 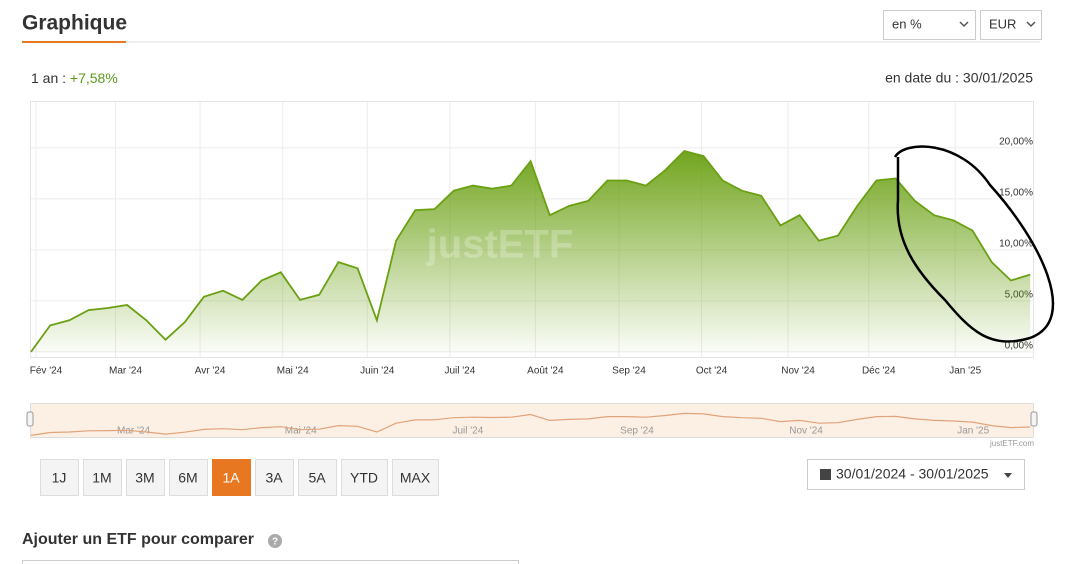 What do you see at coordinates (629, 371) in the screenshot?
I see `x-tick-label: Sep '24` at bounding box center [629, 371].